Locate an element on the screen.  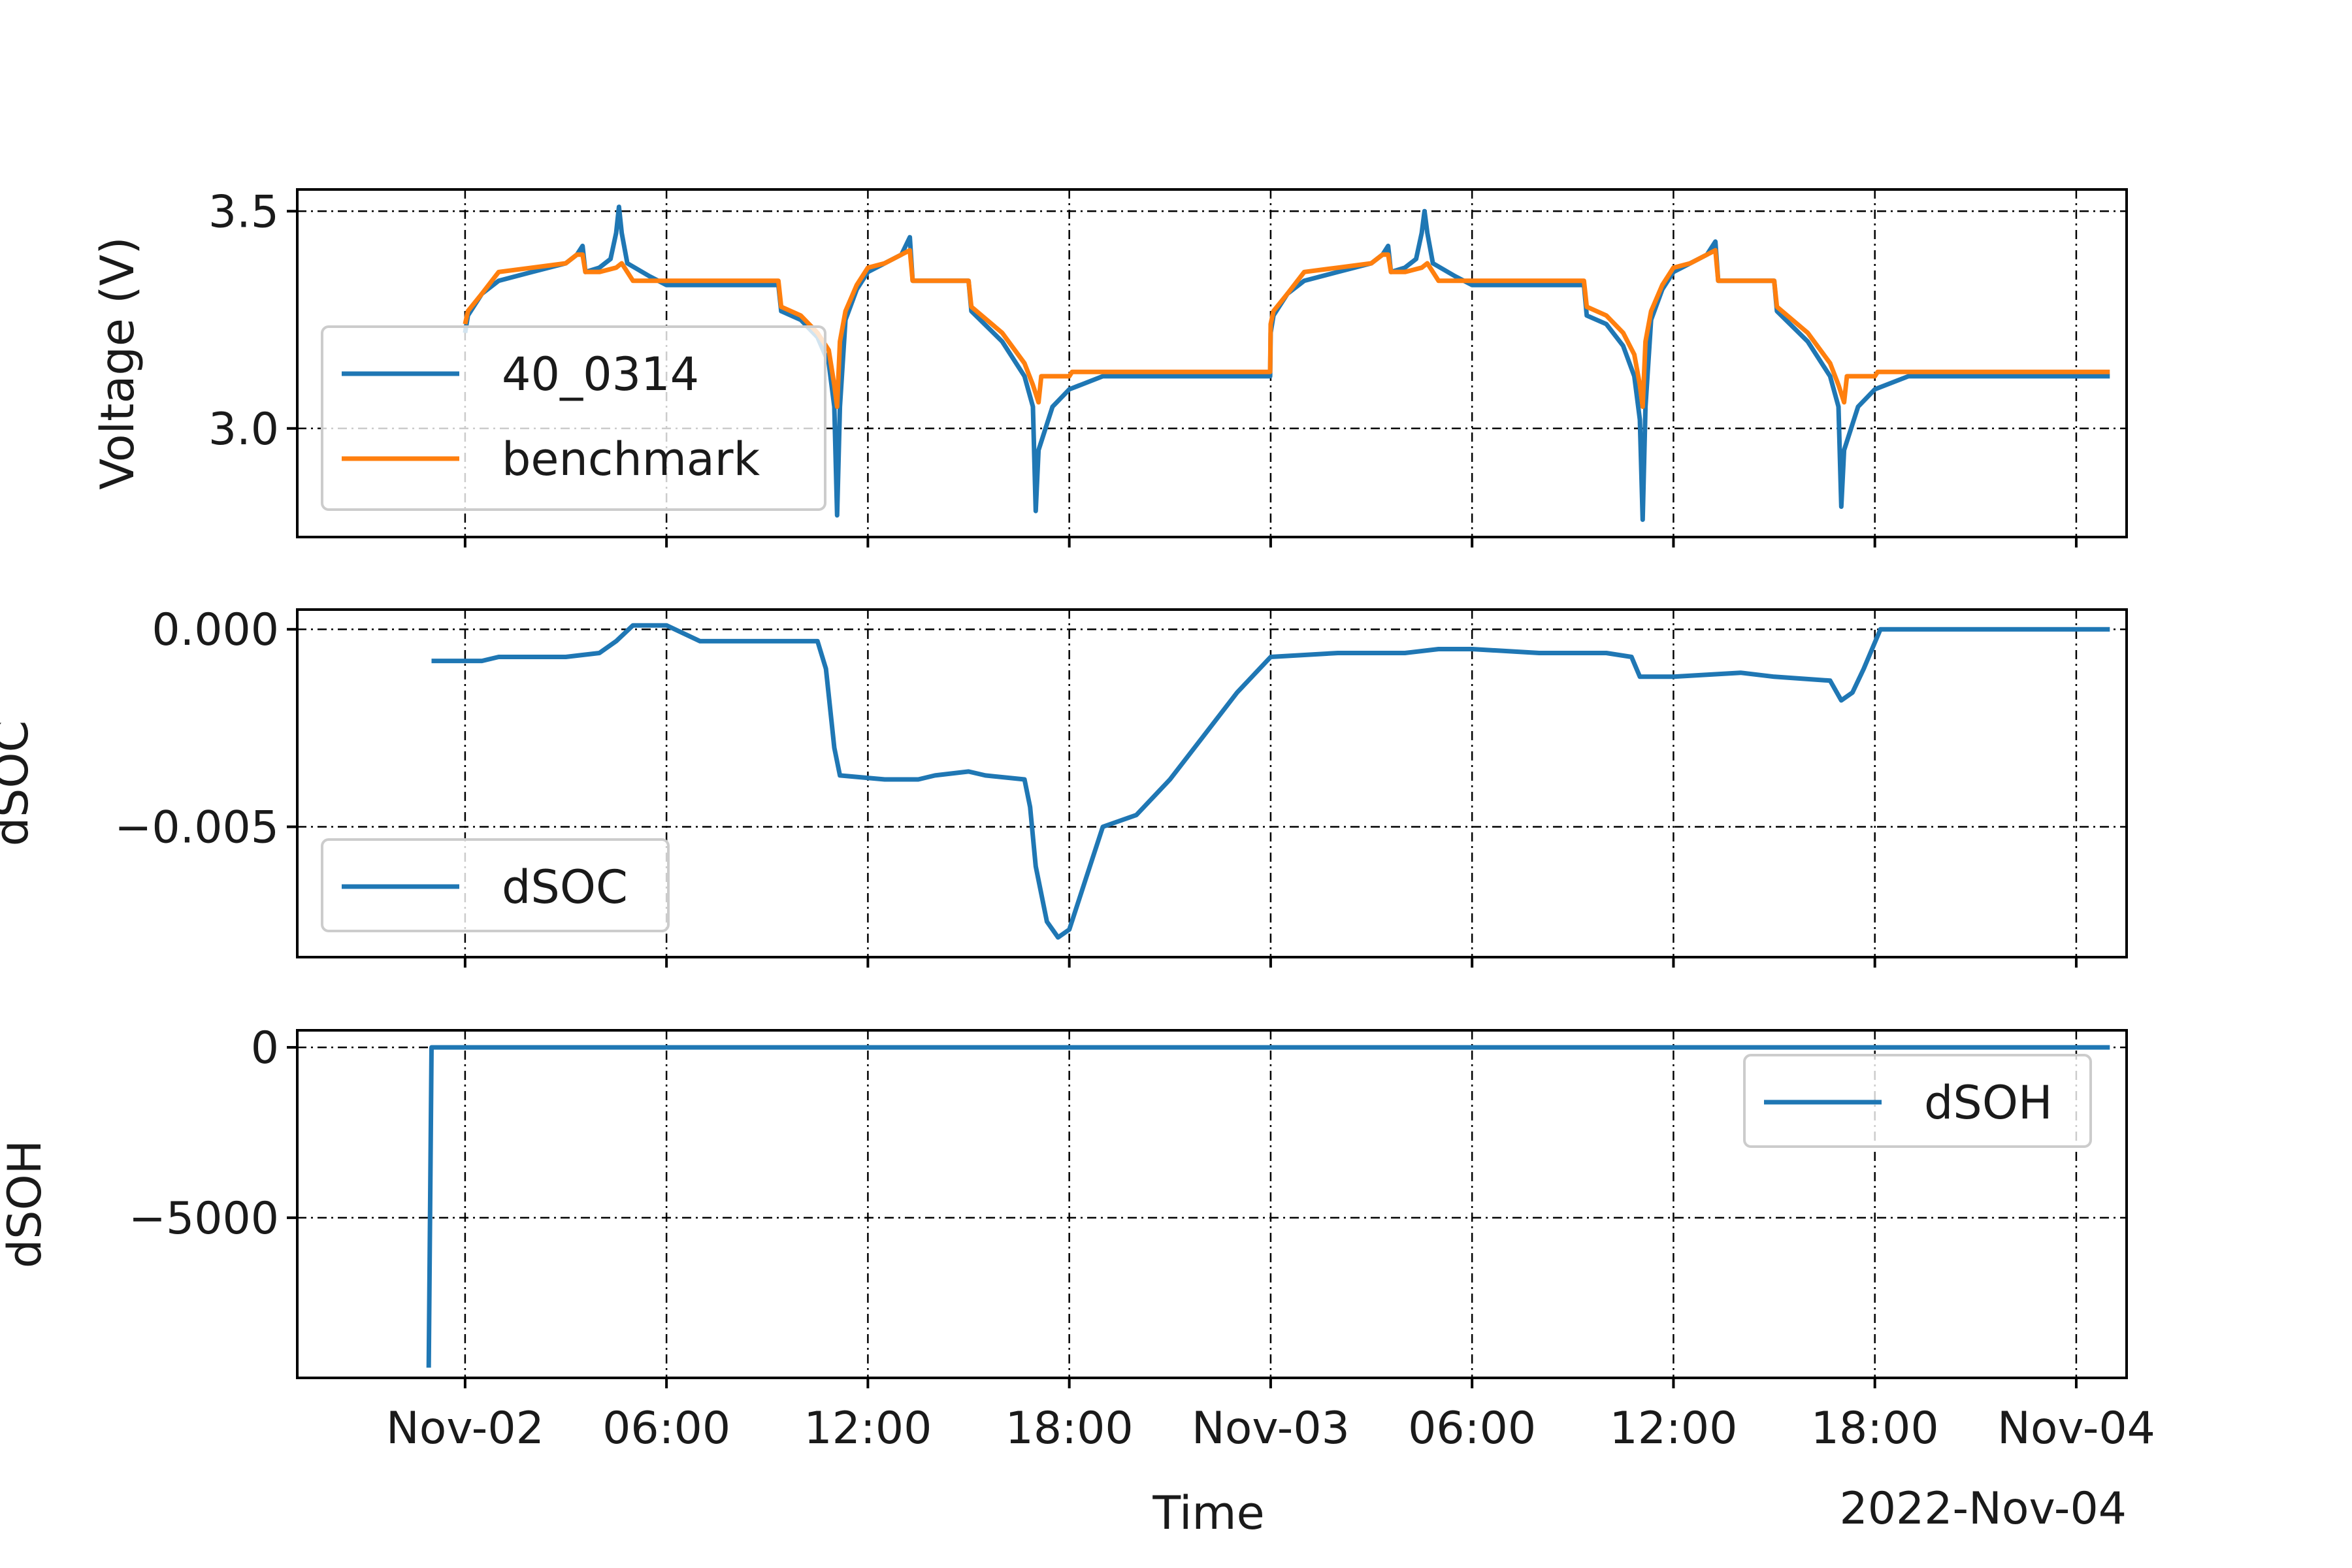
dsoc-legend: dSOC is located at coordinates (495, 885).